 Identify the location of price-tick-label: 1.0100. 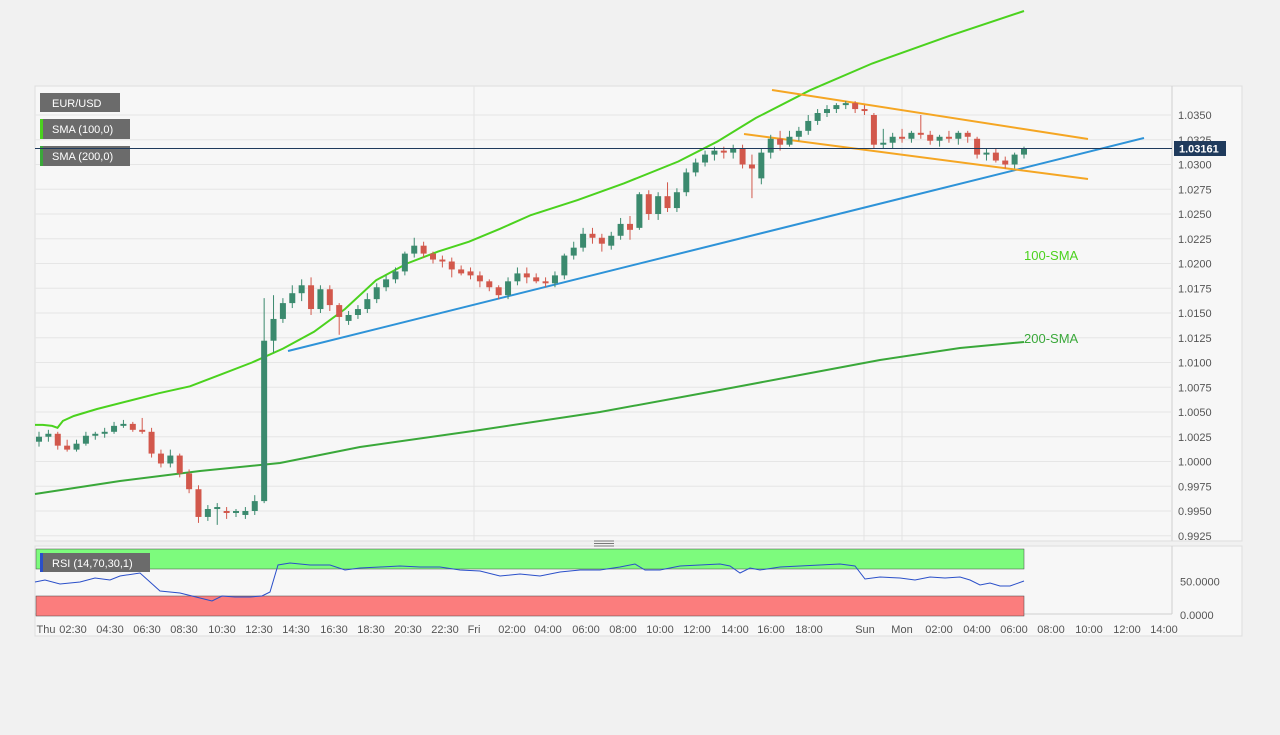
(1195, 364).